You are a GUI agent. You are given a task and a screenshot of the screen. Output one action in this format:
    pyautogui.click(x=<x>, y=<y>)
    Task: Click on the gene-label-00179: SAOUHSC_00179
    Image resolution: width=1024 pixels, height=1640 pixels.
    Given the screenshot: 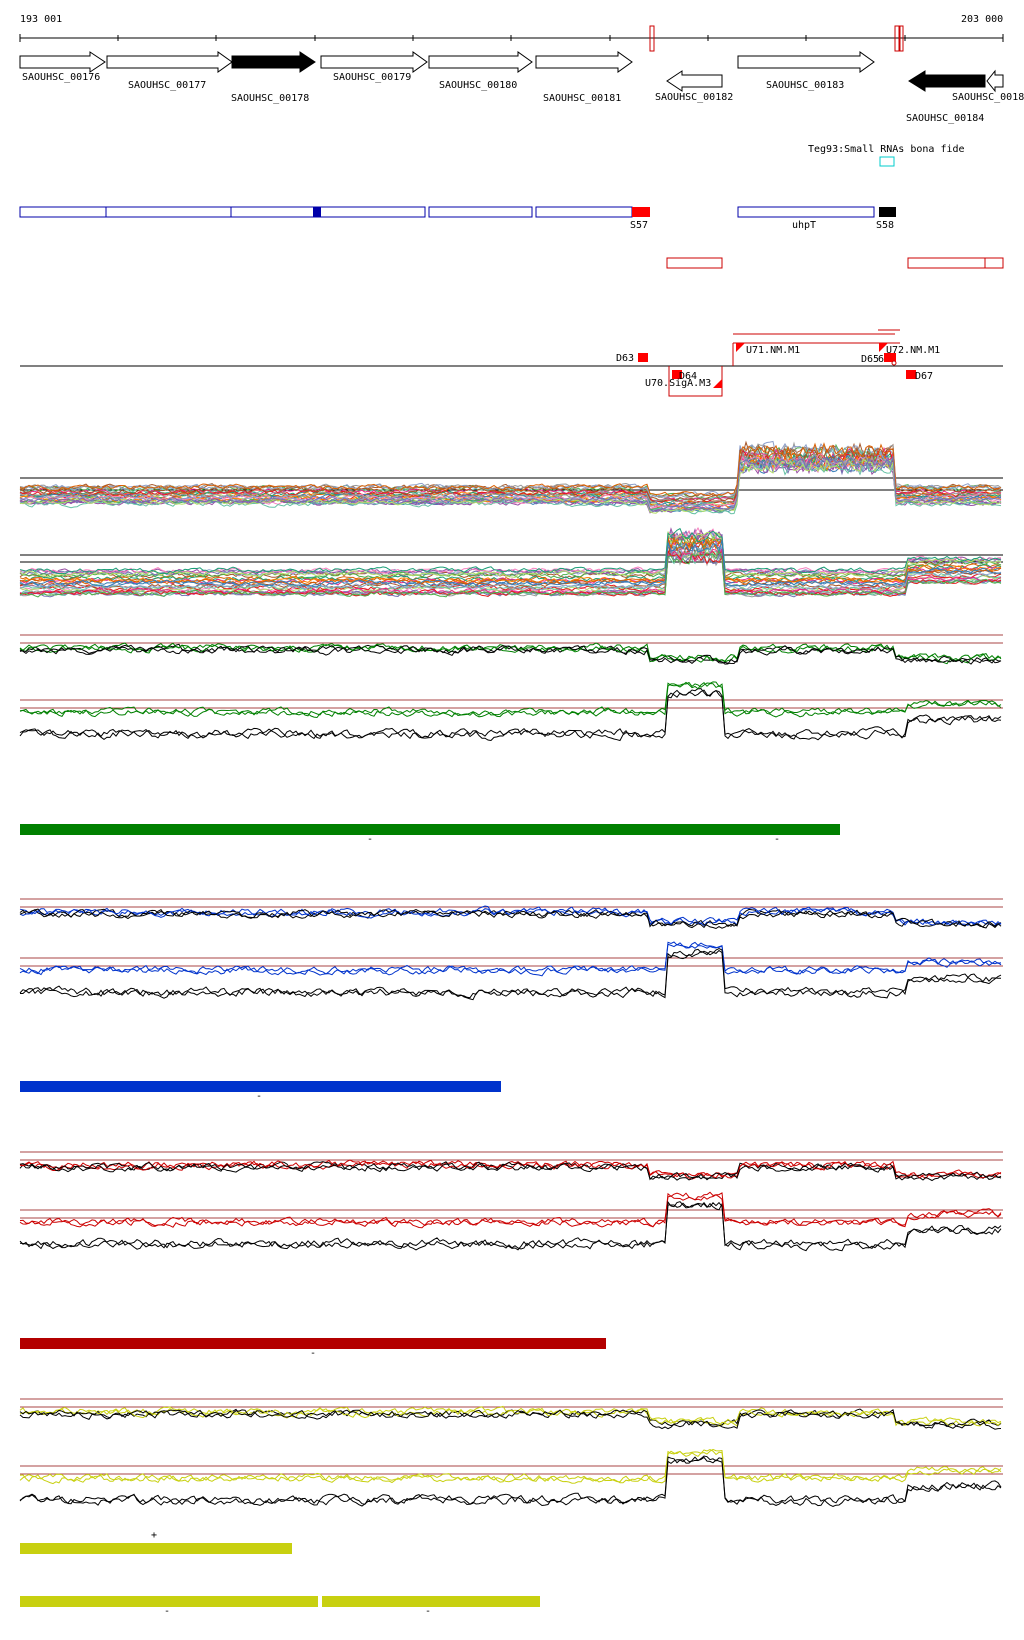 What is the action you would take?
    pyautogui.click(x=372, y=77)
    